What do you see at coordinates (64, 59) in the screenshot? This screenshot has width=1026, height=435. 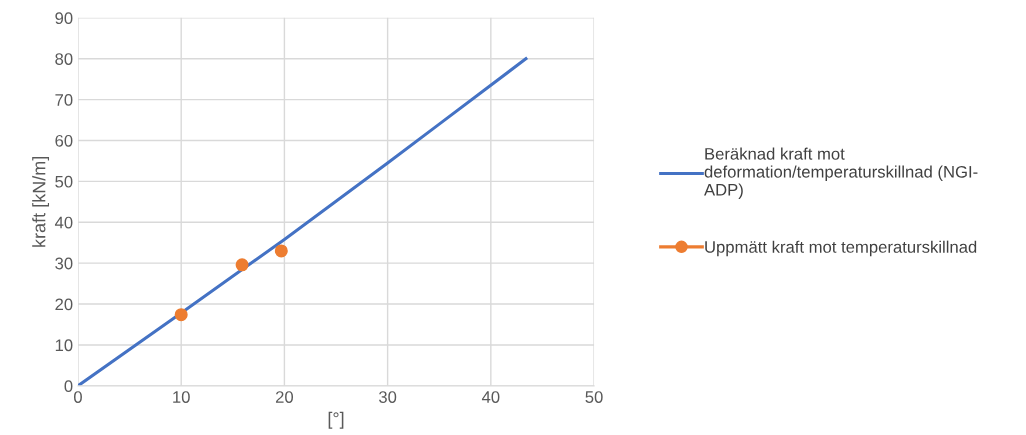 I see `y-tick-label: 80` at bounding box center [64, 59].